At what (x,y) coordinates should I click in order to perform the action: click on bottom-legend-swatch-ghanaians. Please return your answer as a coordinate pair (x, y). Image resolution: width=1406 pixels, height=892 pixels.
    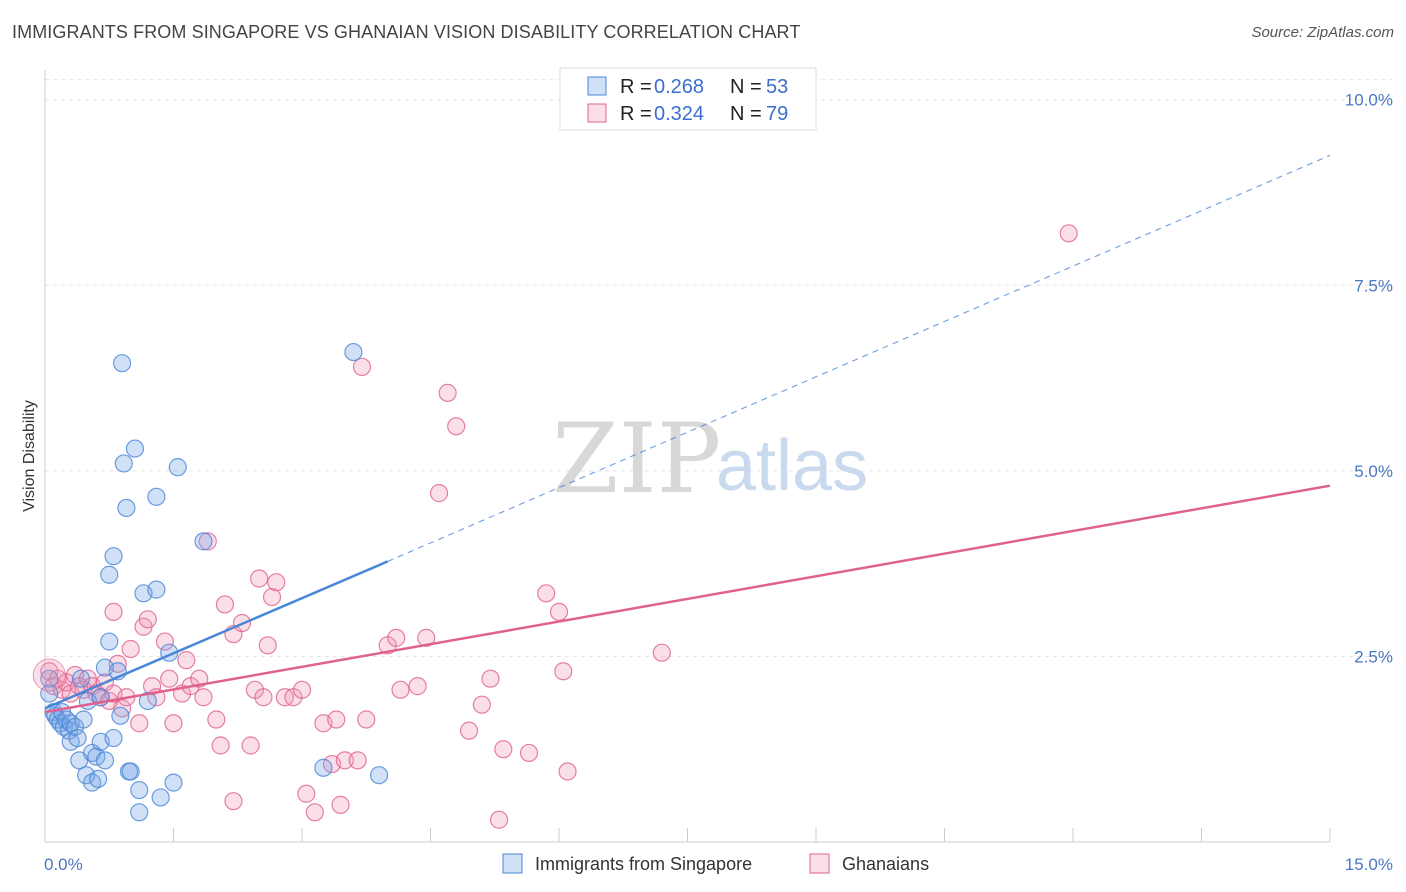
    Looking at the image, I should click on (819, 863).